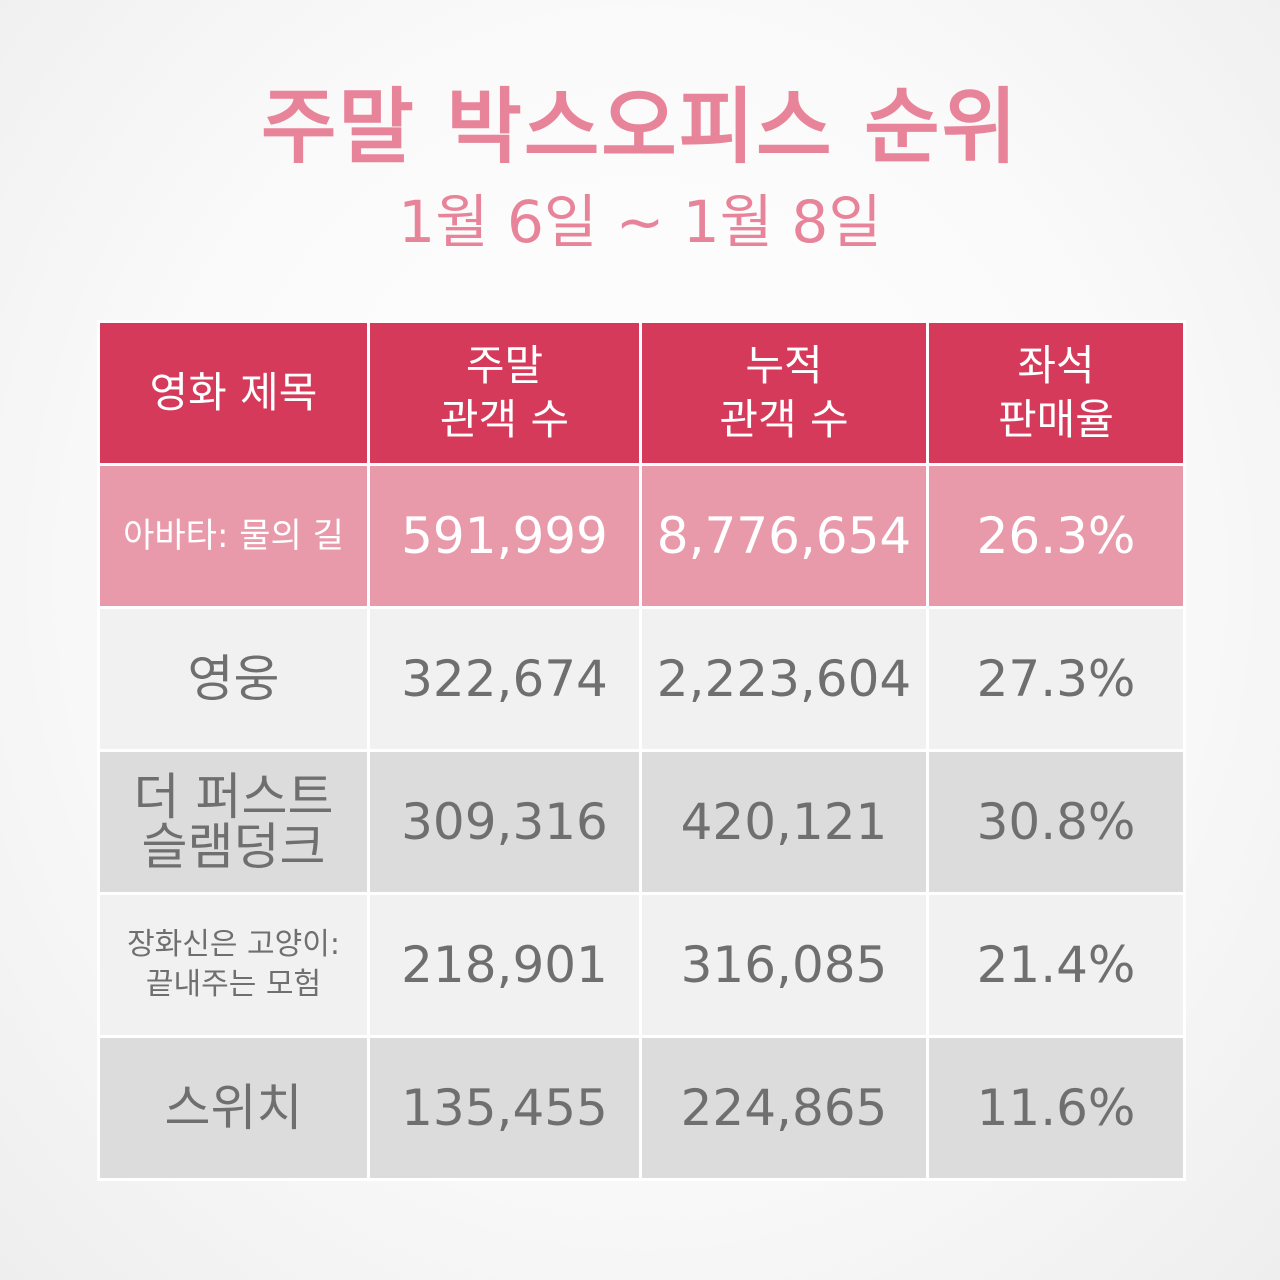  I want to click on header-movie-title: 영화 제목, so click(233, 393).